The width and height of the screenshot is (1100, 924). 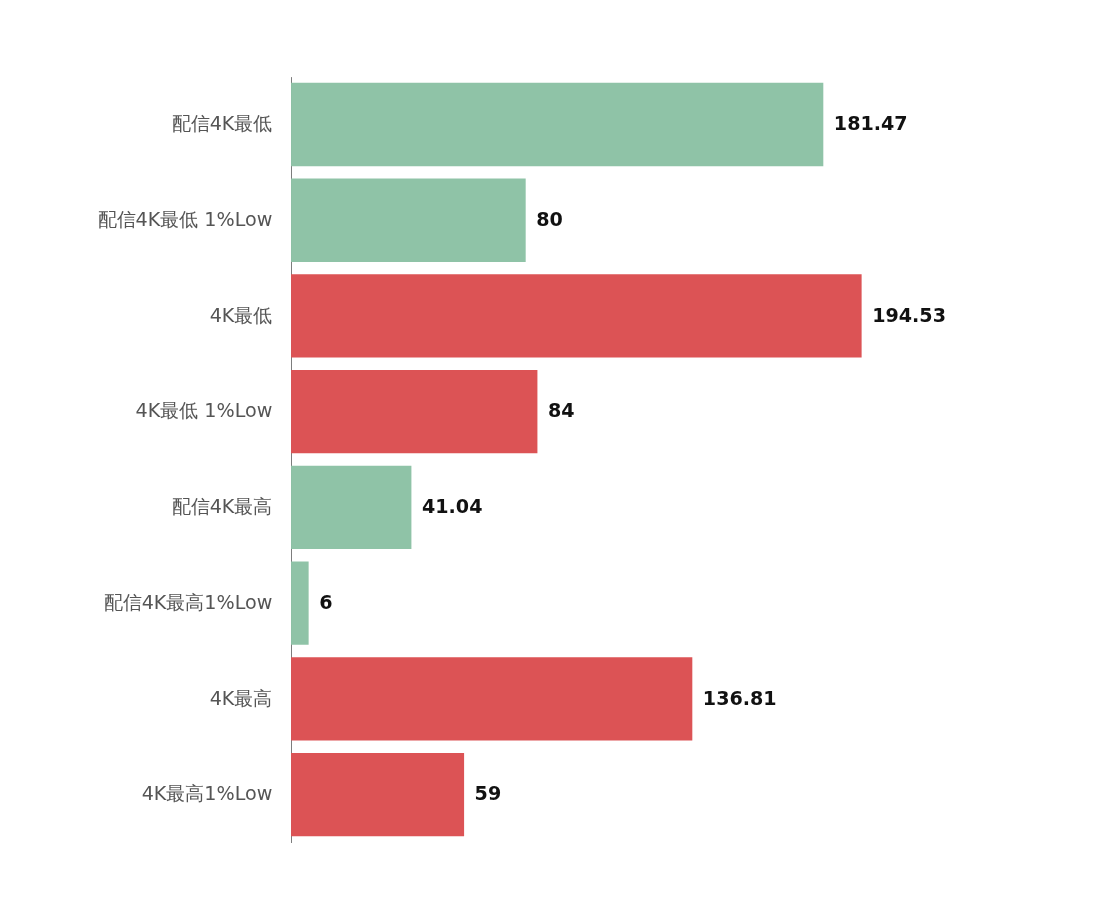 What do you see at coordinates (207, 794) in the screenshot?
I see `y-tick-label: 4K最高1%Low` at bounding box center [207, 794].